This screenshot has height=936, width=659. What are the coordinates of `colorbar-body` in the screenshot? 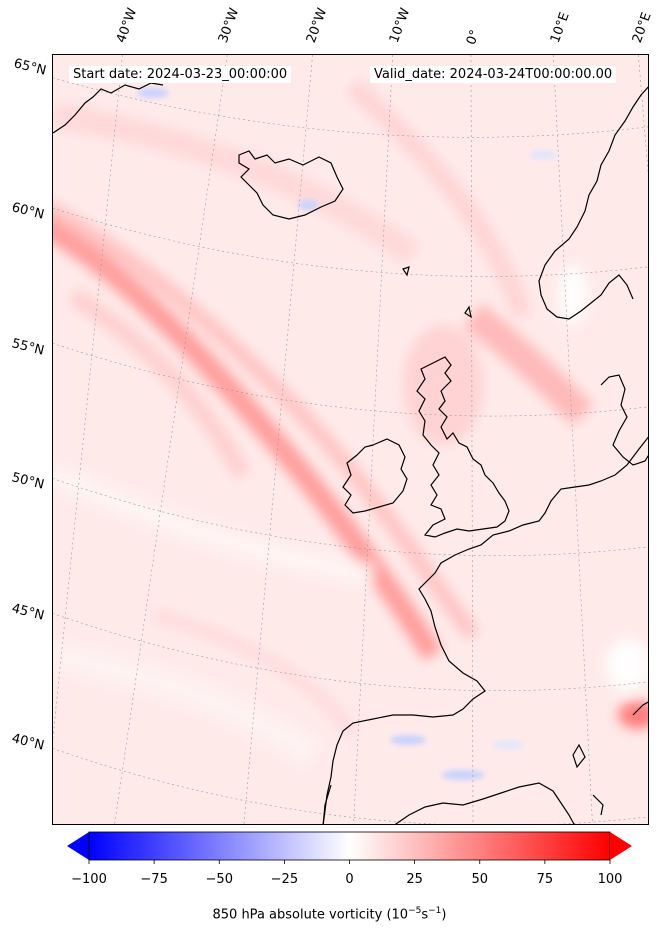 It's located at (349, 846).